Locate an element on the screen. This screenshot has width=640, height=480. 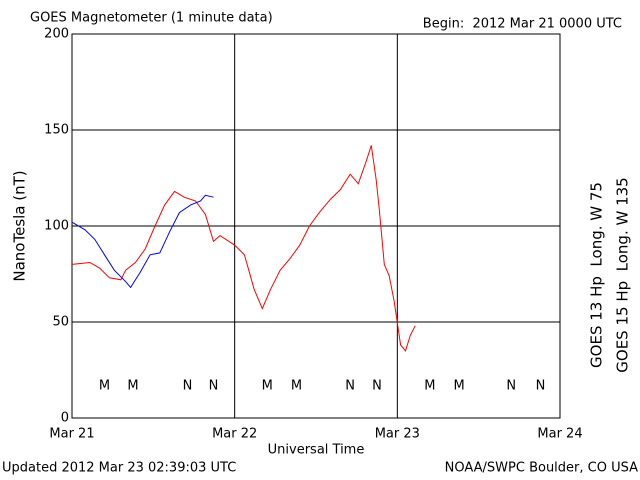
y-tick-label: 0 is located at coordinates (65, 418).